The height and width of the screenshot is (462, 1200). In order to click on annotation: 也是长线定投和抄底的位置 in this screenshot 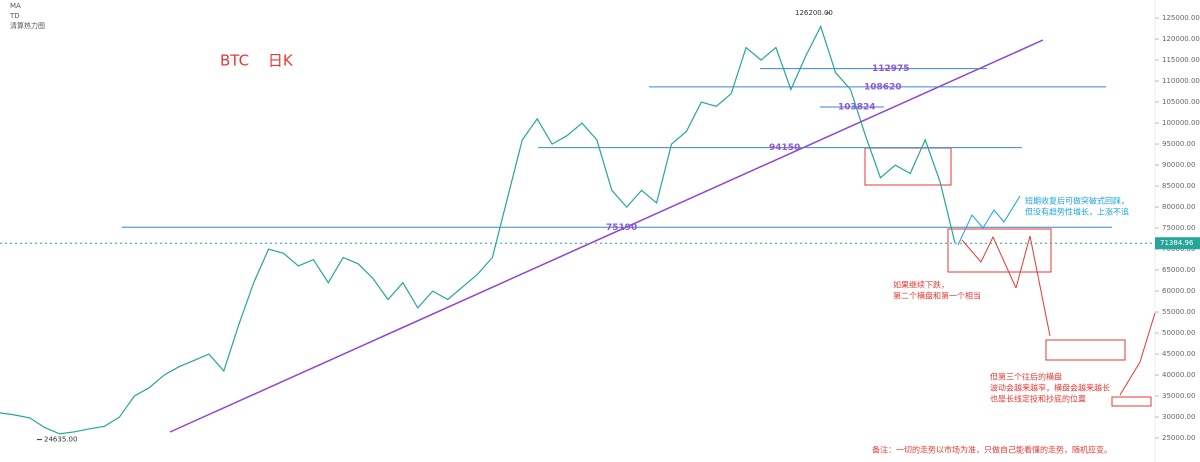, I will do `click(1038, 399)`.